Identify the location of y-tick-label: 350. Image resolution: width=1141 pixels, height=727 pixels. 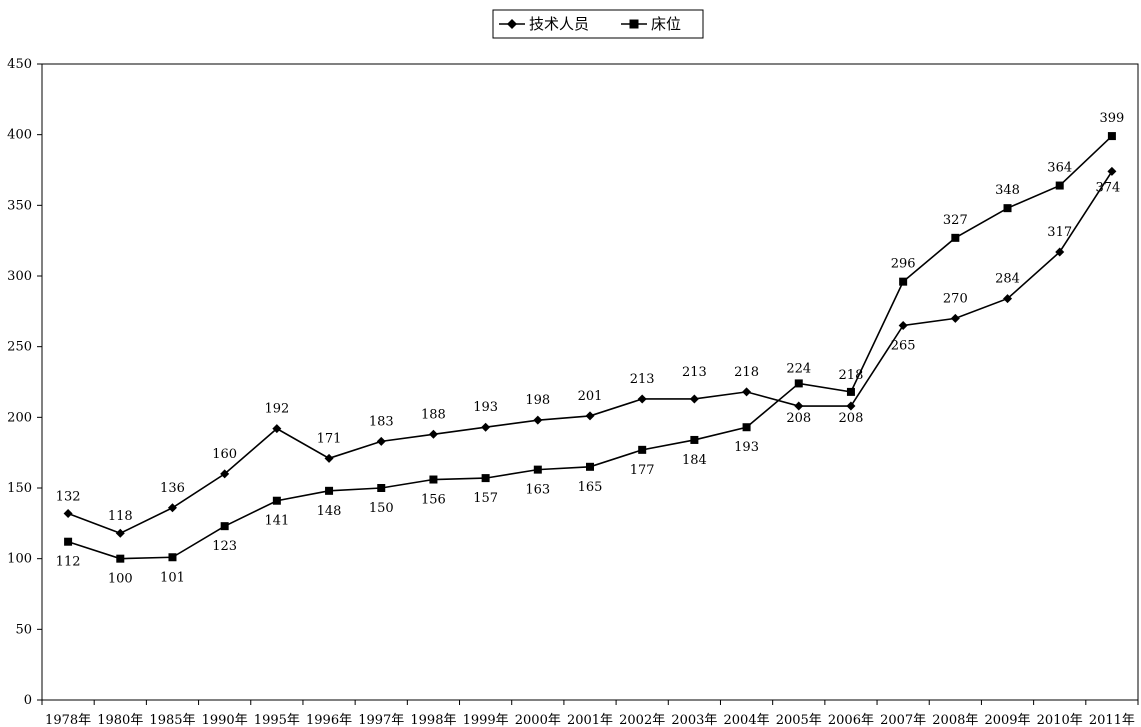
(19, 205).